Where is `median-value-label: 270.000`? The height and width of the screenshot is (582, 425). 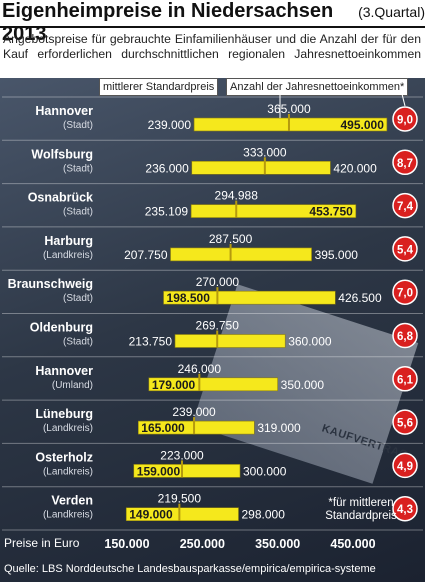
median-value-label: 270.000 is located at coordinates (218, 282).